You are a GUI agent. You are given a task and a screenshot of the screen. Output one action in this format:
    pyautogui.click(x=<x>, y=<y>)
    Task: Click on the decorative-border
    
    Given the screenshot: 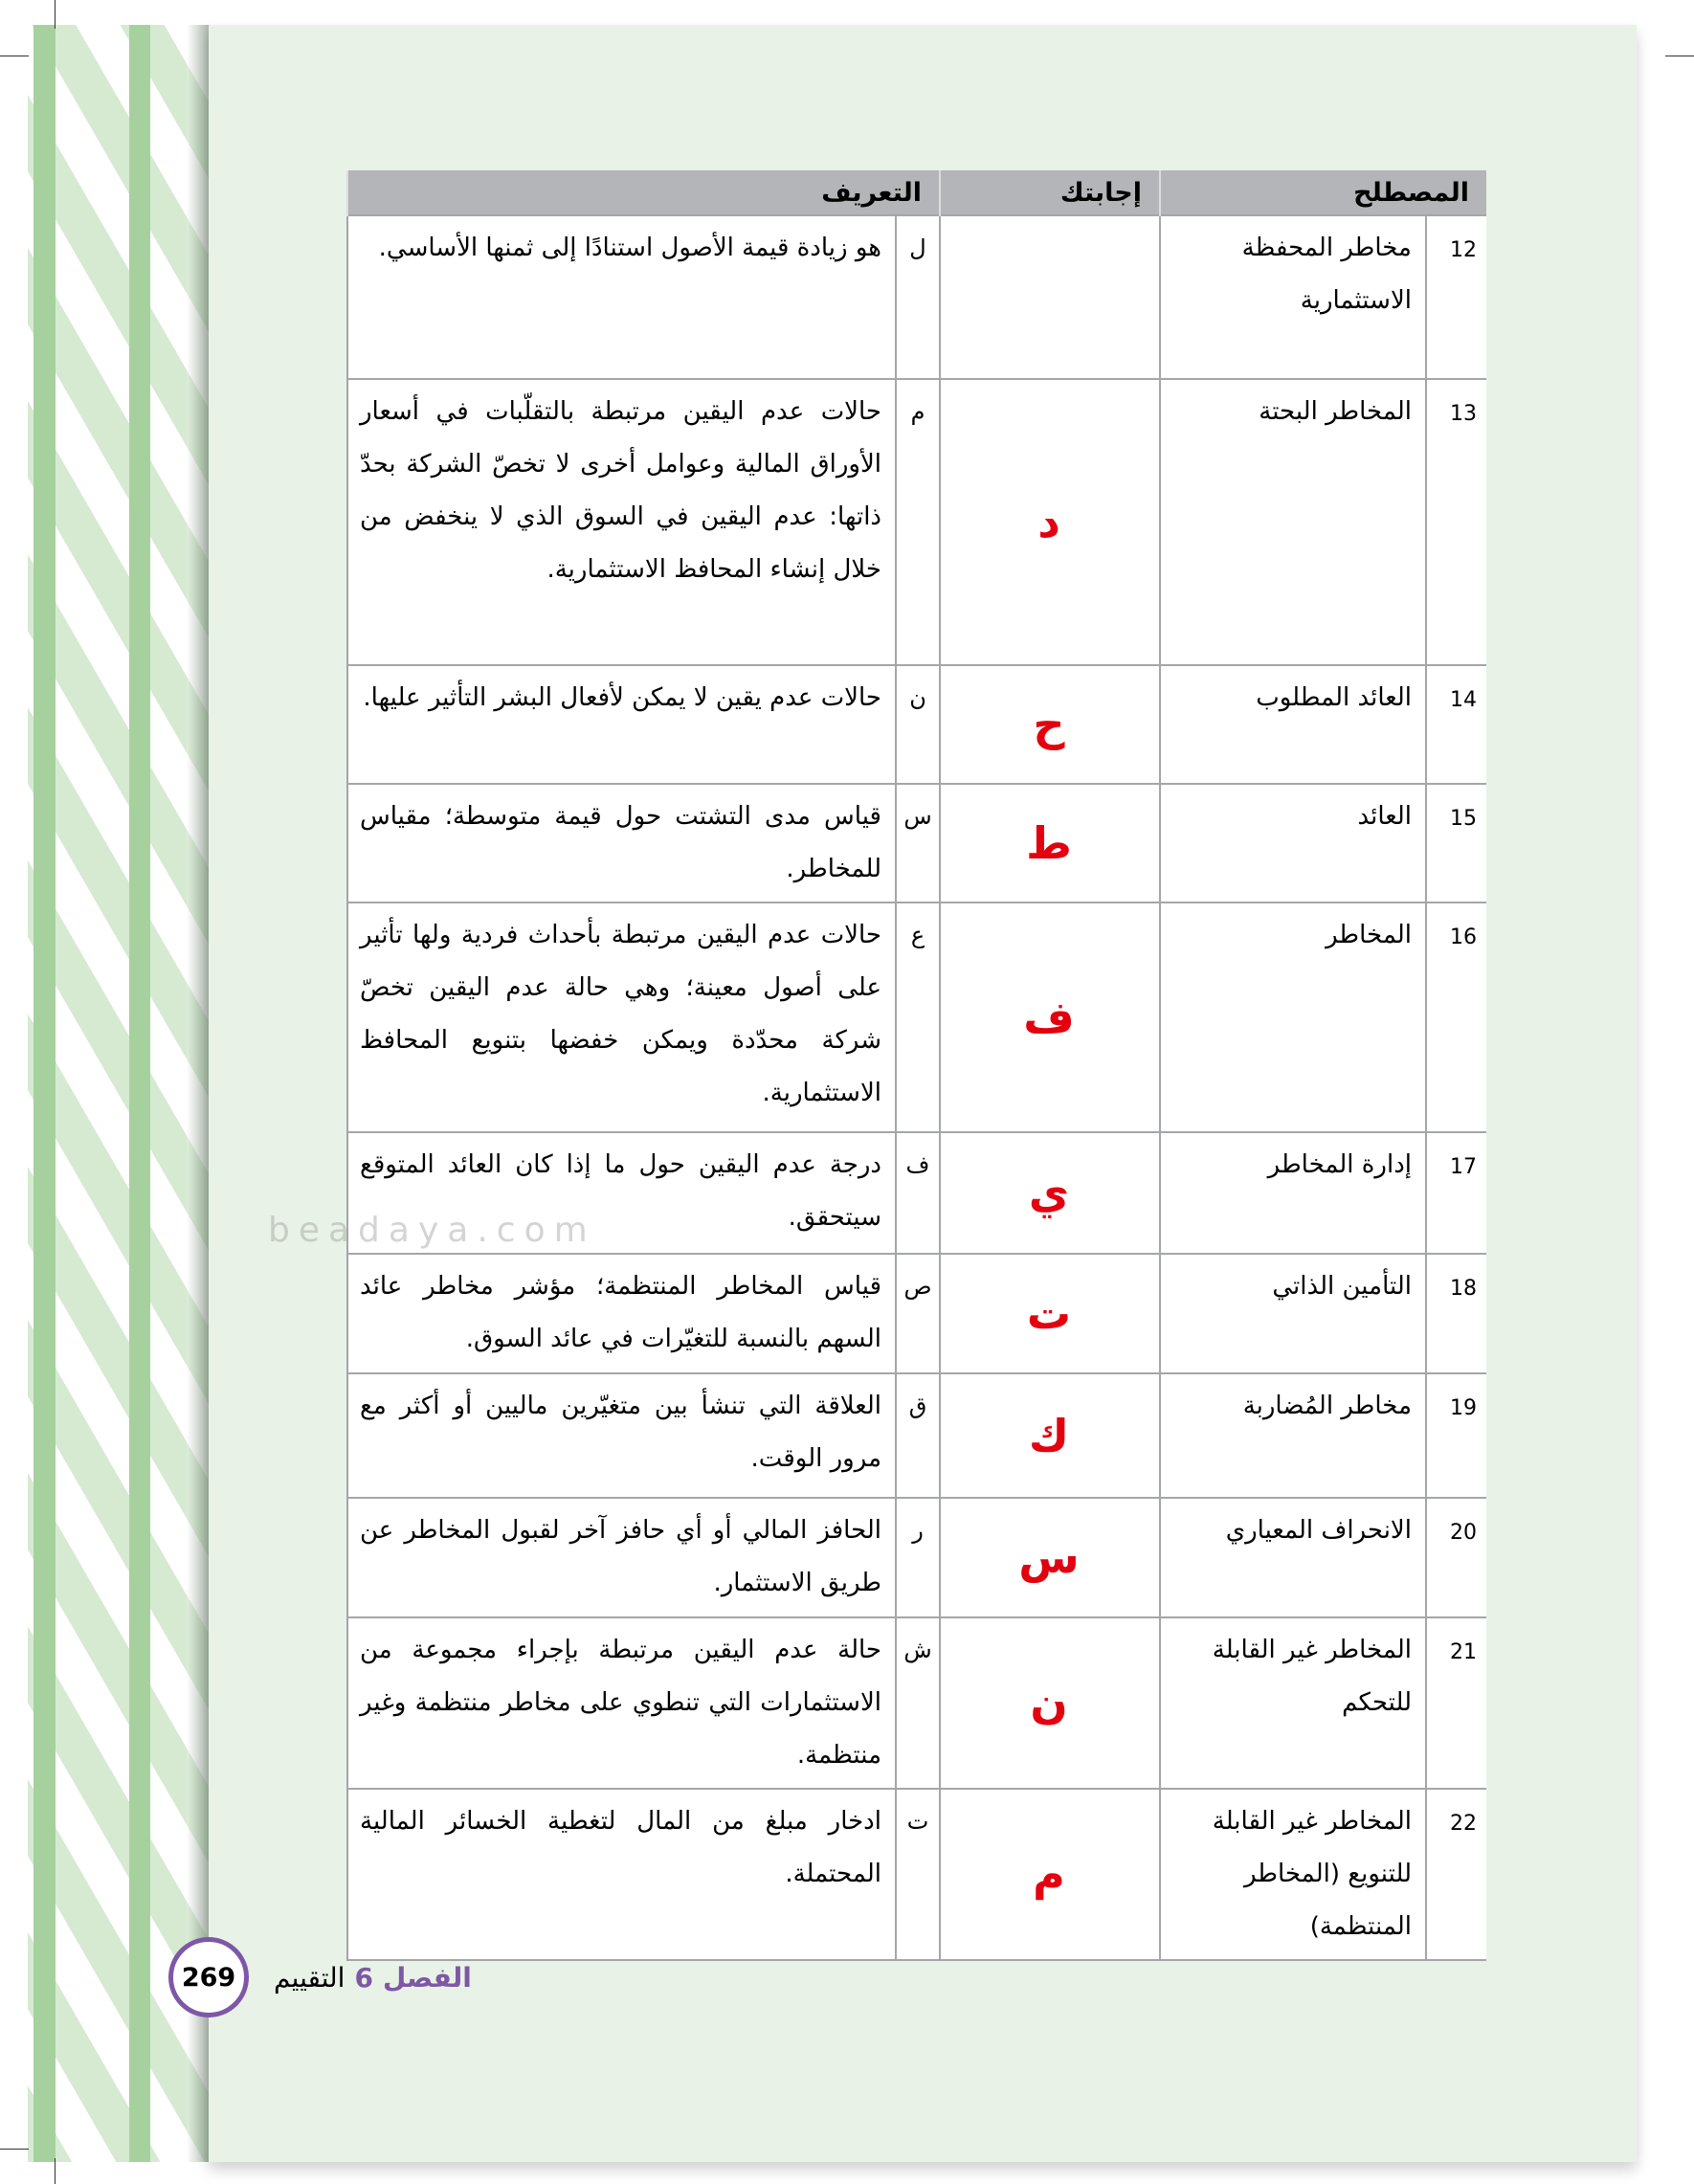 What is the action you would take?
    pyautogui.click(x=118, y=1094)
    